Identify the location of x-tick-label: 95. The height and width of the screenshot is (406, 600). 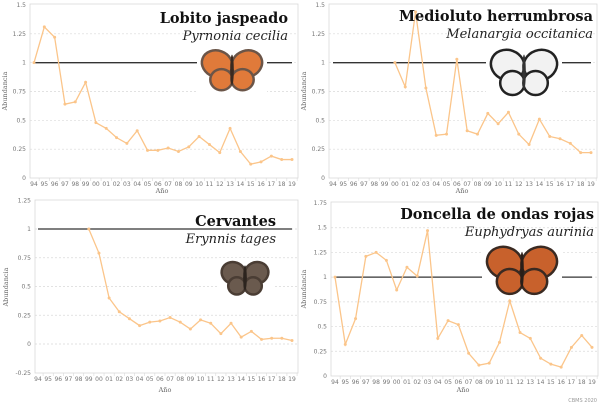
(48, 379).